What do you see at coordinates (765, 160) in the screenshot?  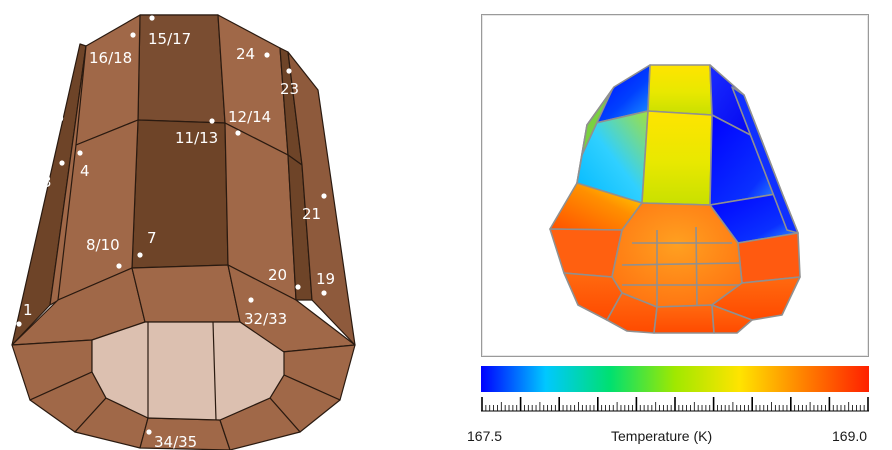 I see `heat-panel-right-outer` at bounding box center [765, 160].